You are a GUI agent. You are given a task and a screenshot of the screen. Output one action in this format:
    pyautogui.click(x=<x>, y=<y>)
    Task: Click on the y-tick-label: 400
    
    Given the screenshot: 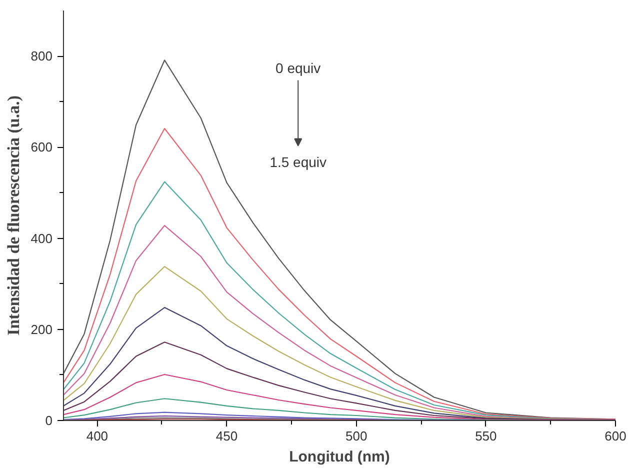 What is the action you would take?
    pyautogui.click(x=41, y=238)
    